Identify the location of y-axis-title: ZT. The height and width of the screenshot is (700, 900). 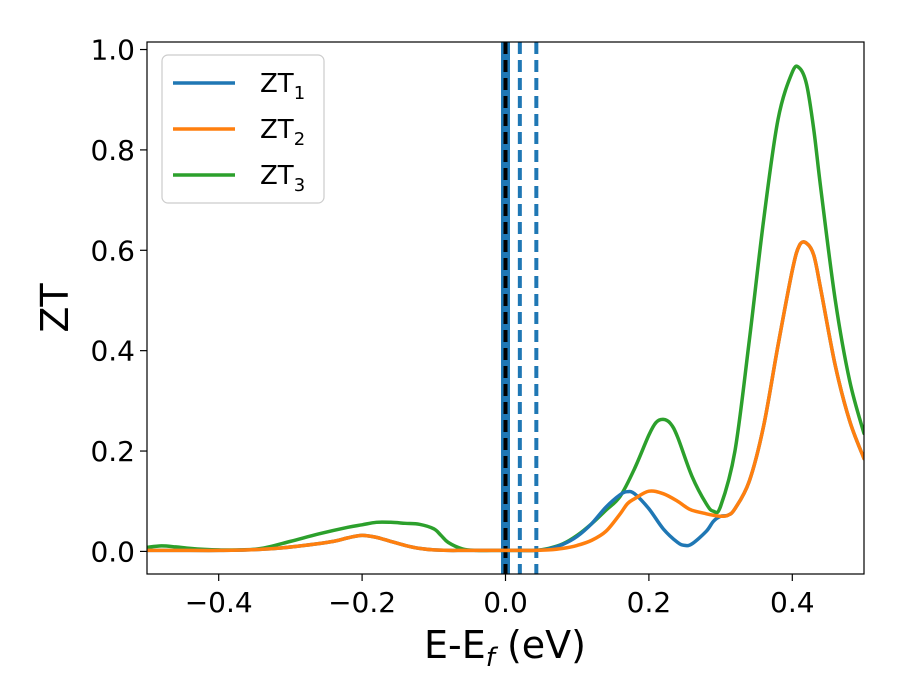
(55, 308).